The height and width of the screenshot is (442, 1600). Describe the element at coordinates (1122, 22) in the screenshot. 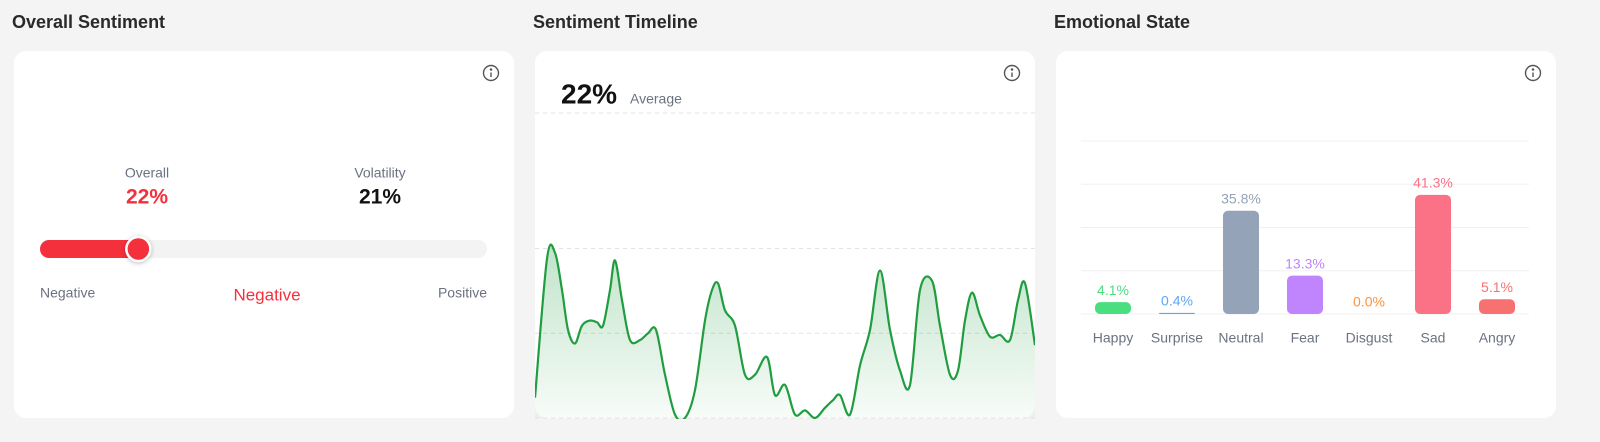

I see `panel-title: Emotional State` at that location.